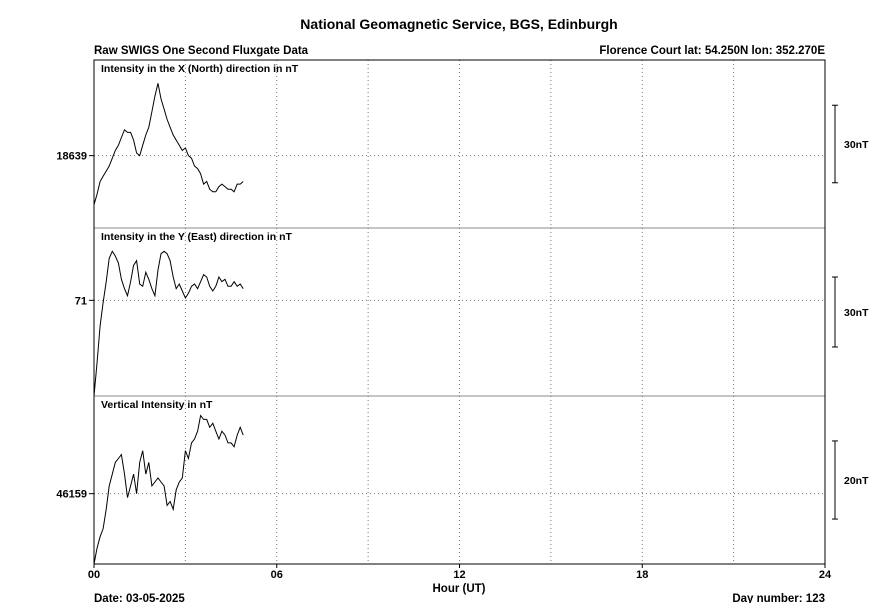 Image resolution: width=878 pixels, height=603 pixels. What do you see at coordinates (277, 575) in the screenshot?
I see `x-tick-label: 06` at bounding box center [277, 575].